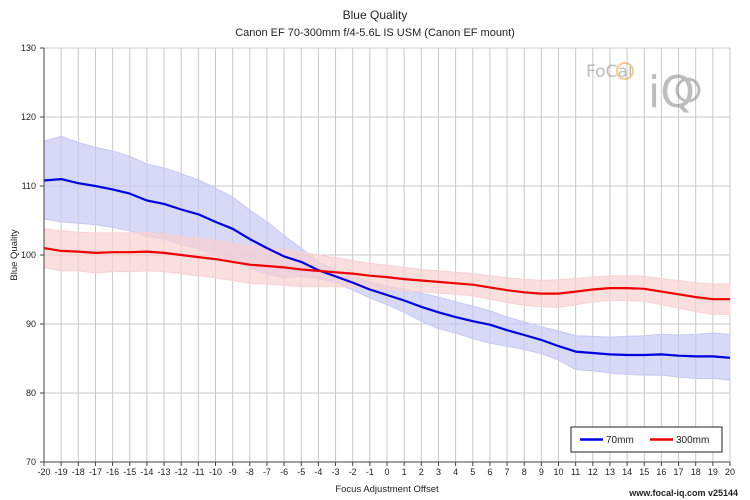  I want to click on focal-iq-logo: FoCal iQ, so click(643, 90).